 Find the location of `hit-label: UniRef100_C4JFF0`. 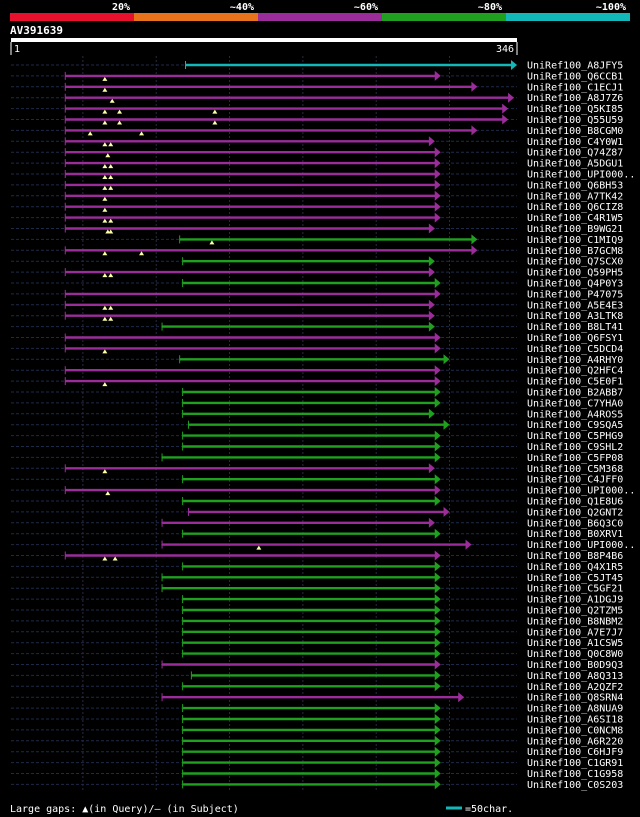

hit-label: UniRef100_C4JFF0 is located at coordinates (575, 480).